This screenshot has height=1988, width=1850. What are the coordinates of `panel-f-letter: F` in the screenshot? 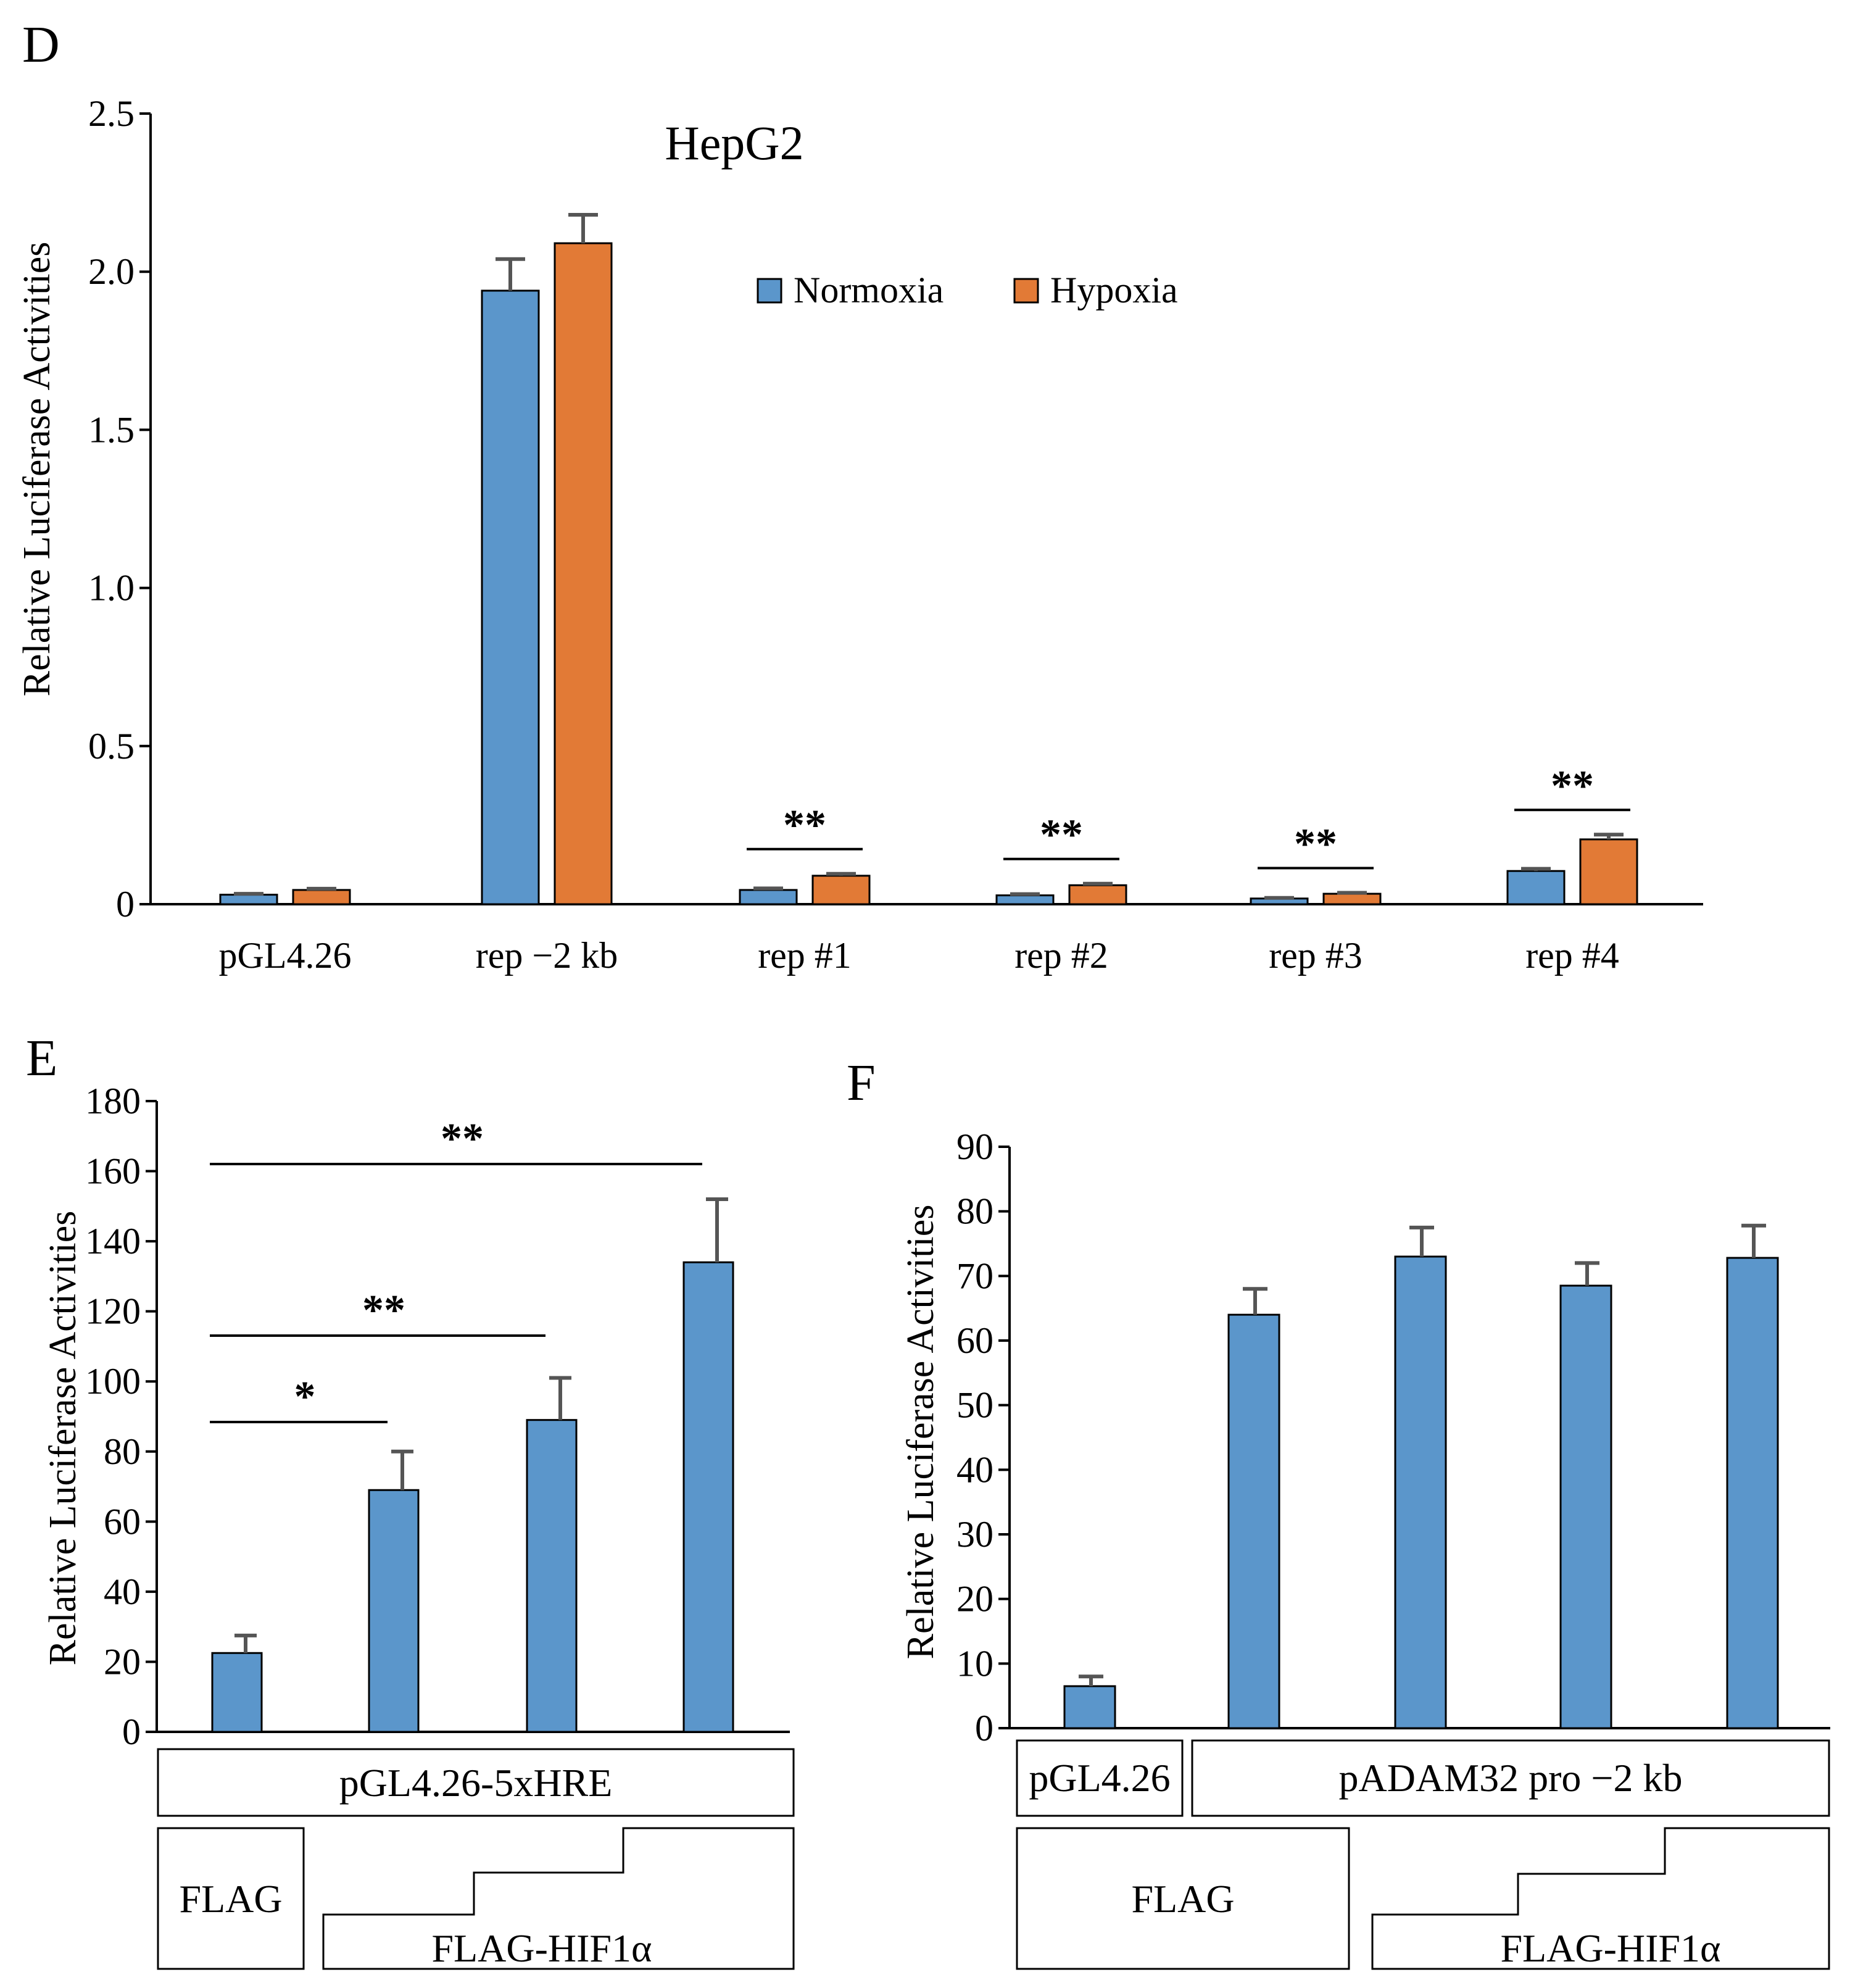 It's located at (861, 1083).